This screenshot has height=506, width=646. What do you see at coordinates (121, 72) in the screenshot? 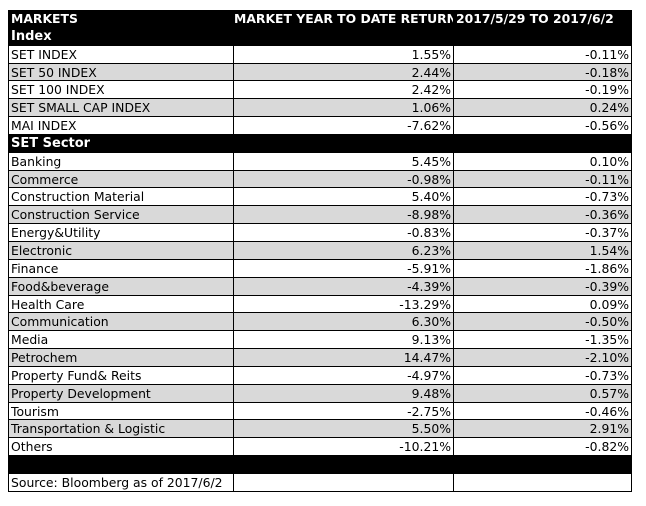
I see `market-name: SET 50 INDEX` at bounding box center [121, 72].